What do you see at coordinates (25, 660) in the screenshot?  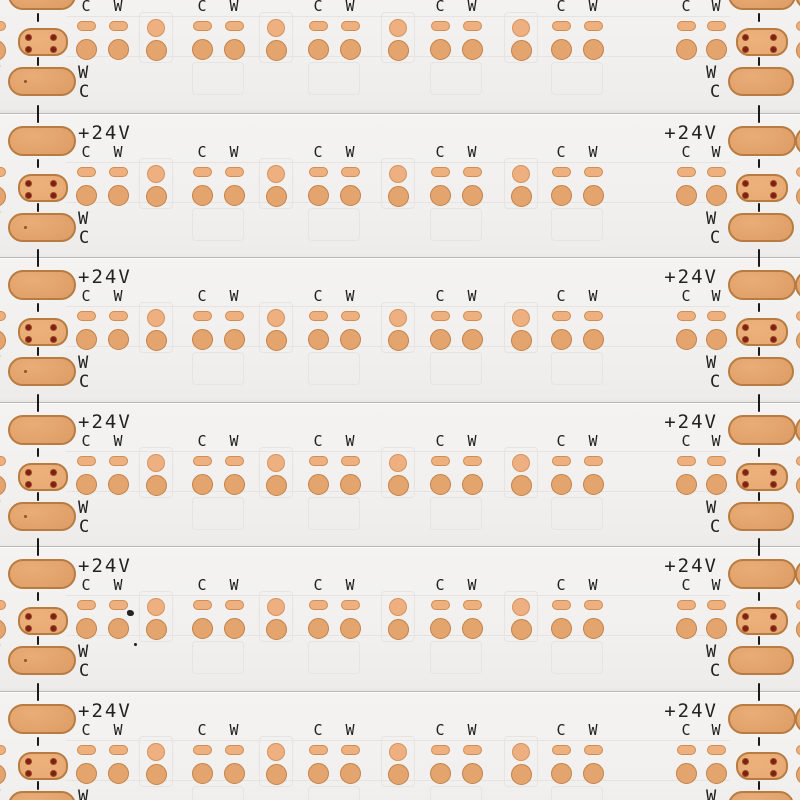 I see `pad-pinhole` at bounding box center [25, 660].